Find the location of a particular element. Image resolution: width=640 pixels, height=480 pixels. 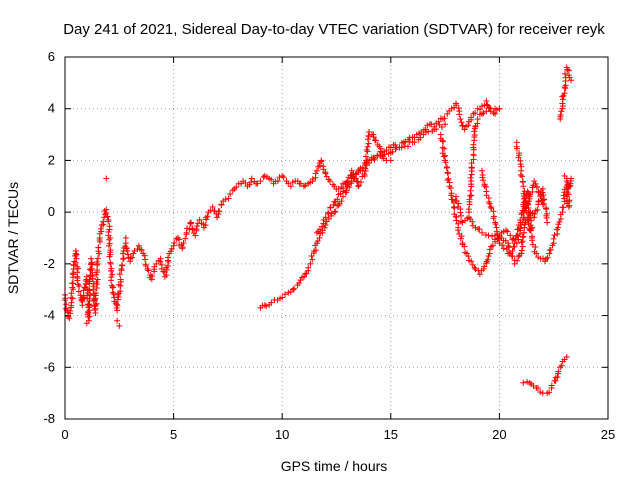

y-tick-label: 6 is located at coordinates (51, 56).